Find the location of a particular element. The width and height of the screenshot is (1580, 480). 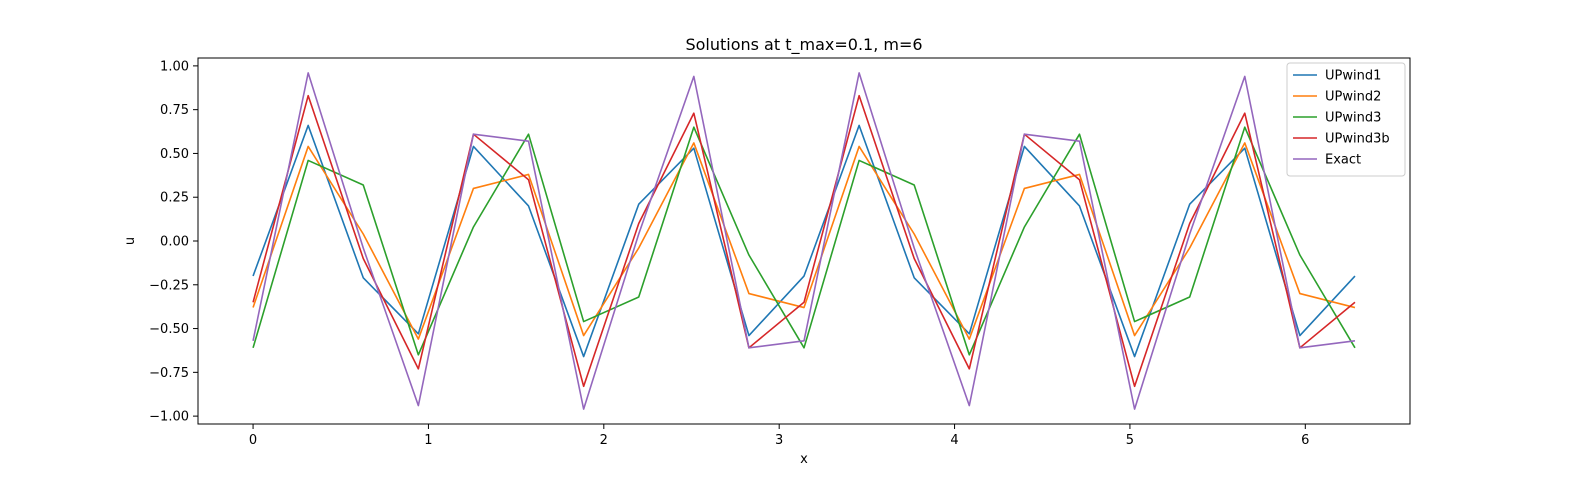

legend-label: UPwind2 is located at coordinates (1353, 97).